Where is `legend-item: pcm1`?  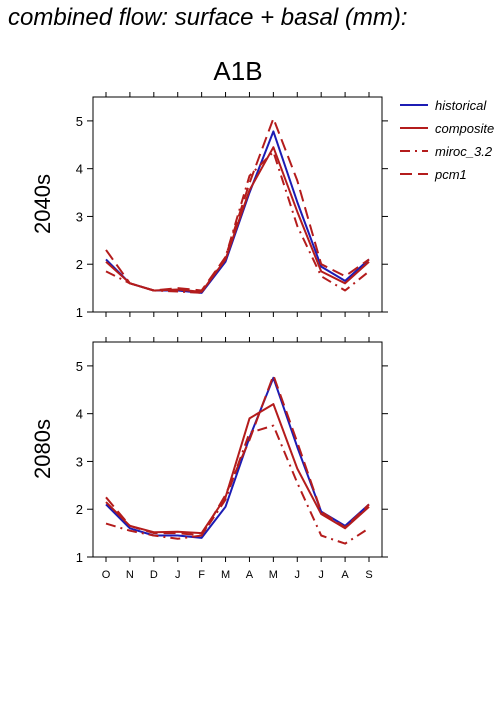 legend-item: pcm1 is located at coordinates (433, 174).